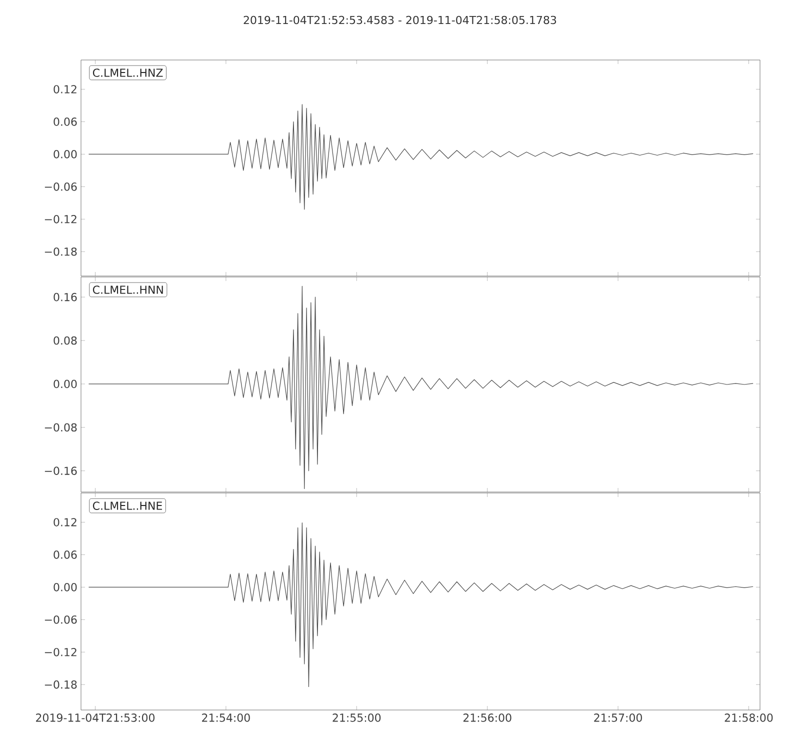 This screenshot has height=750, width=800. What do you see at coordinates (356, 718) in the screenshot?
I see `x-tick-label: 21:55:00` at bounding box center [356, 718].